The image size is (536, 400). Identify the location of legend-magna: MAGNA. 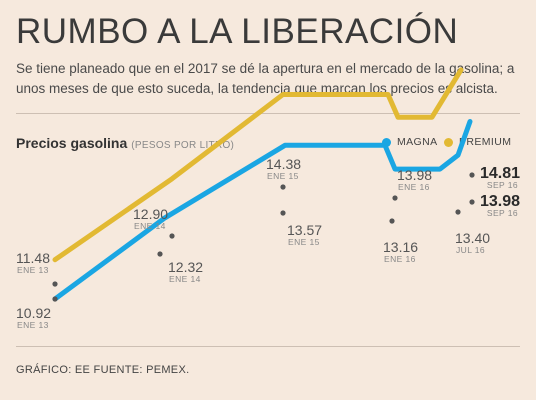
(410, 142).